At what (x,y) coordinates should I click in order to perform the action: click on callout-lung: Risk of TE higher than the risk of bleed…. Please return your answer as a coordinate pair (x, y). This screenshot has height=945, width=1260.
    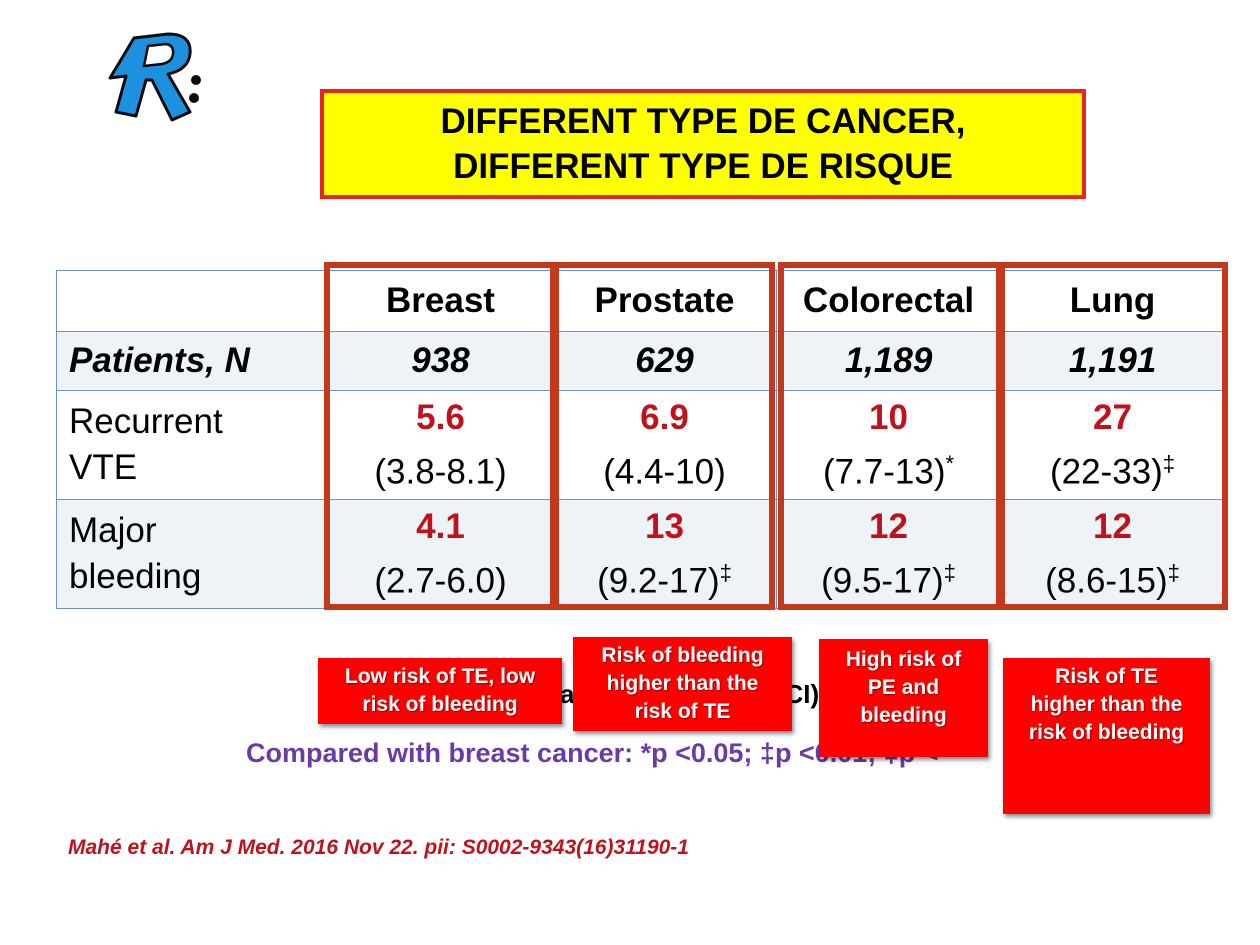
    Looking at the image, I should click on (1106, 736).